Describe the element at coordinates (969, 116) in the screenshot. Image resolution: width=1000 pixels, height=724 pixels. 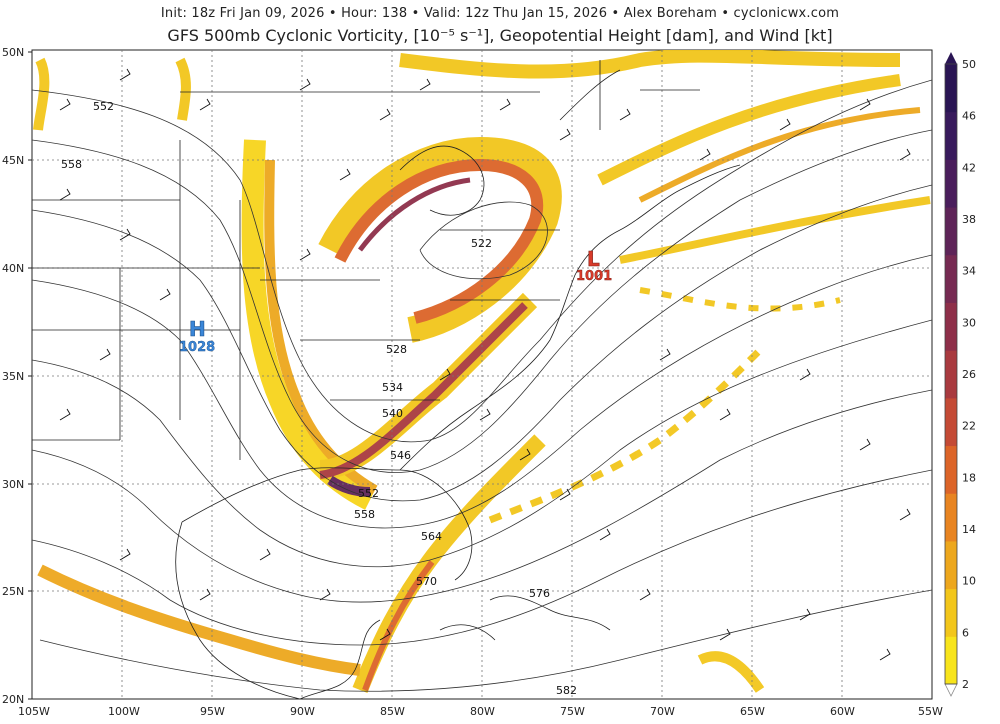
I see `colorbar-label: 46` at that location.